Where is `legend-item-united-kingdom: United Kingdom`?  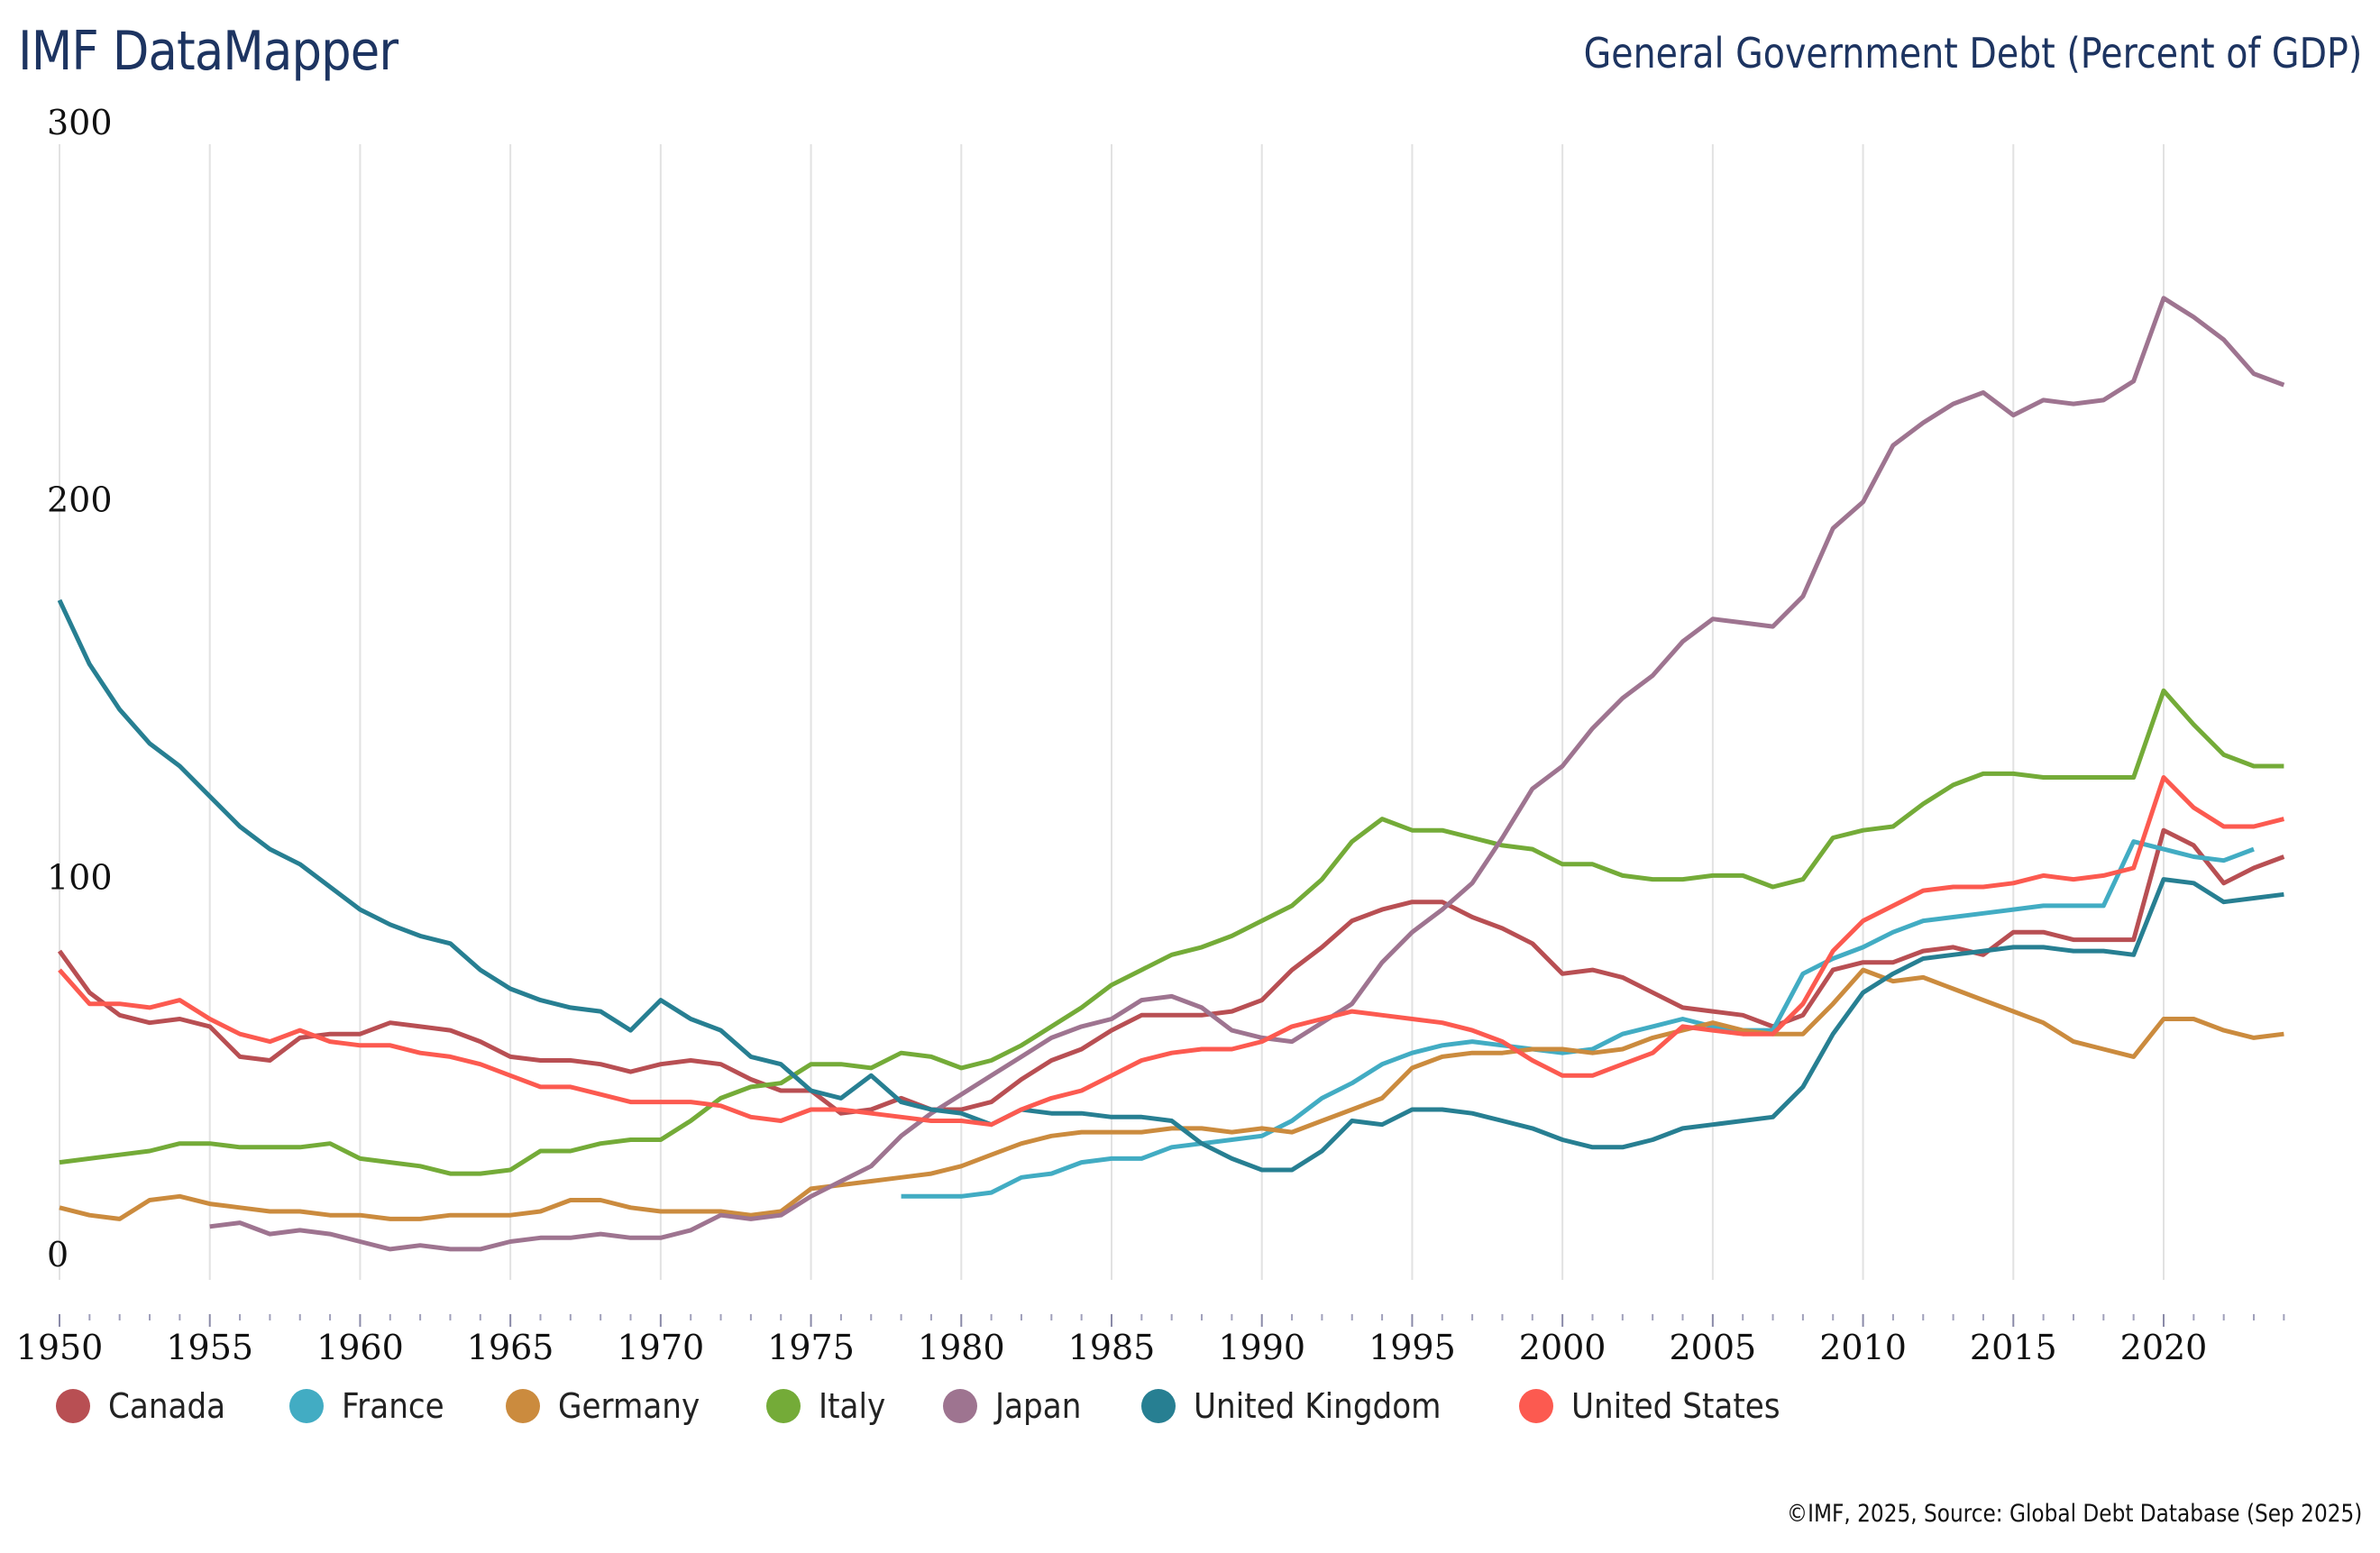
legend-item-united-kingdom: United Kingdom is located at coordinates (1305, 1406).